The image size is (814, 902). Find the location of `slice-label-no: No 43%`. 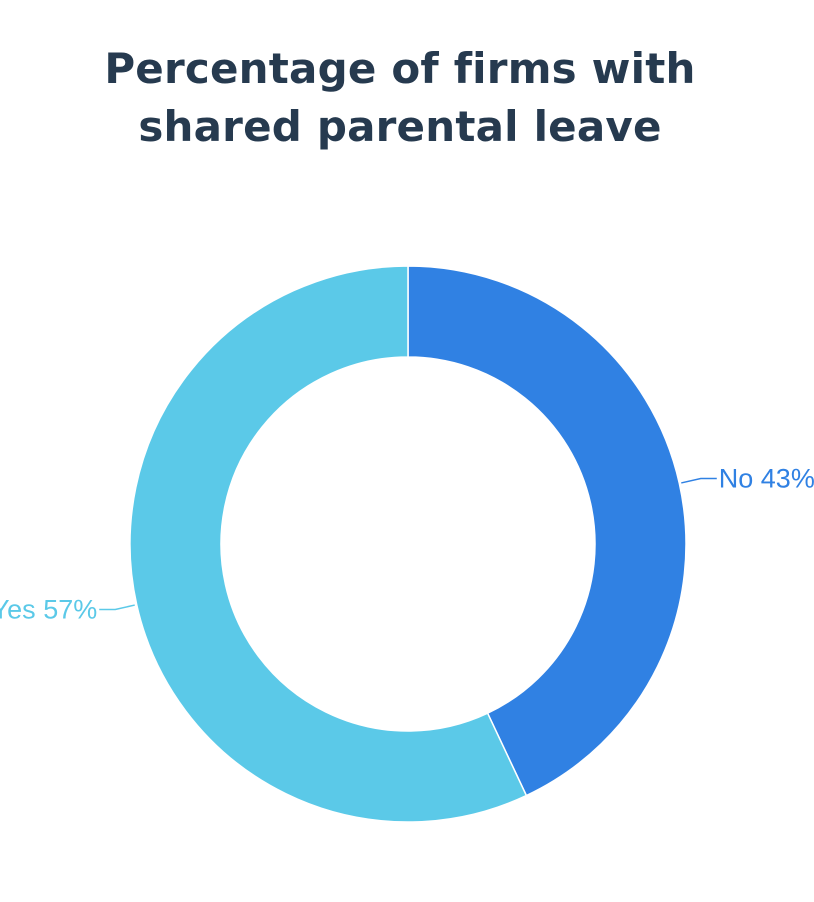

slice-label-no: No 43% is located at coordinates (766, 479).